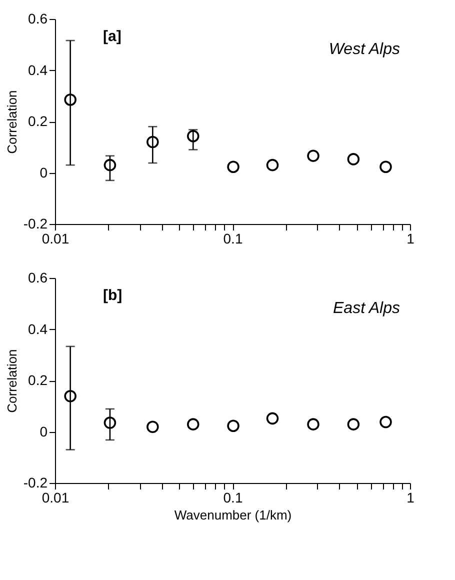 This screenshot has width=455, height=580. What do you see at coordinates (112, 295) in the screenshot?
I see `annotation: [b]` at bounding box center [112, 295].